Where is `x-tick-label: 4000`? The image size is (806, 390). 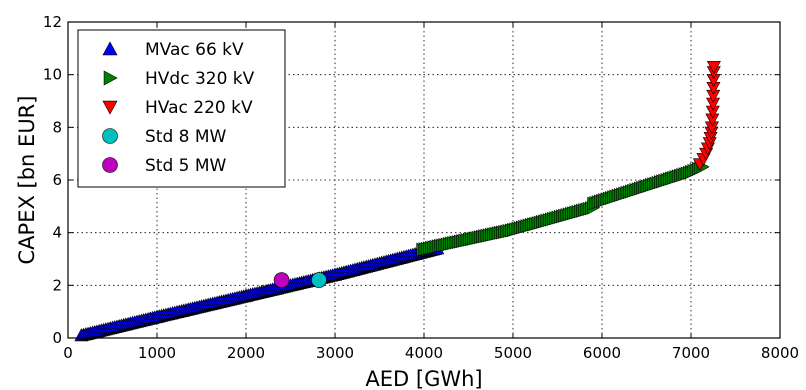 x-tick-label: 4000 is located at coordinates (424, 353).